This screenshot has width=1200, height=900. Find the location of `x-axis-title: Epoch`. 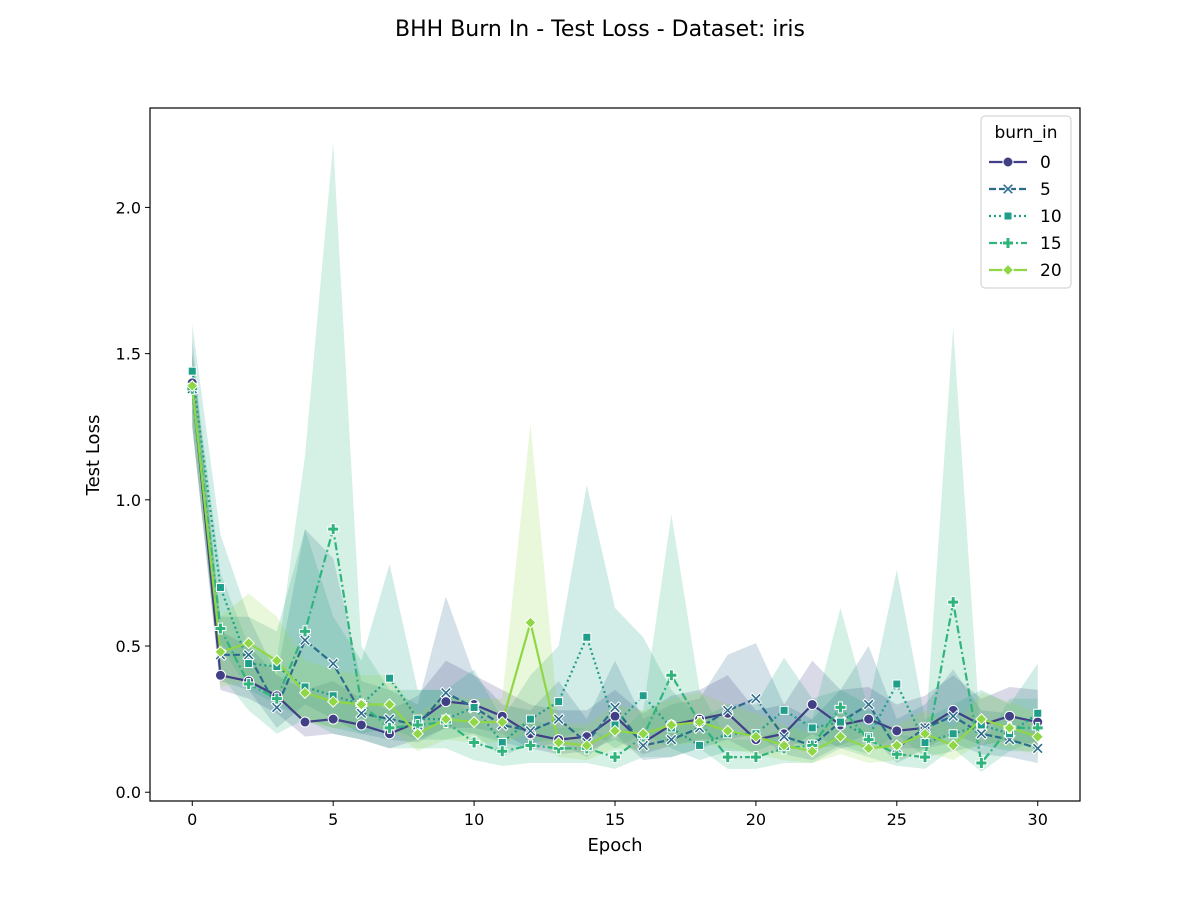

x-axis-title: Epoch is located at coordinates (614, 845).